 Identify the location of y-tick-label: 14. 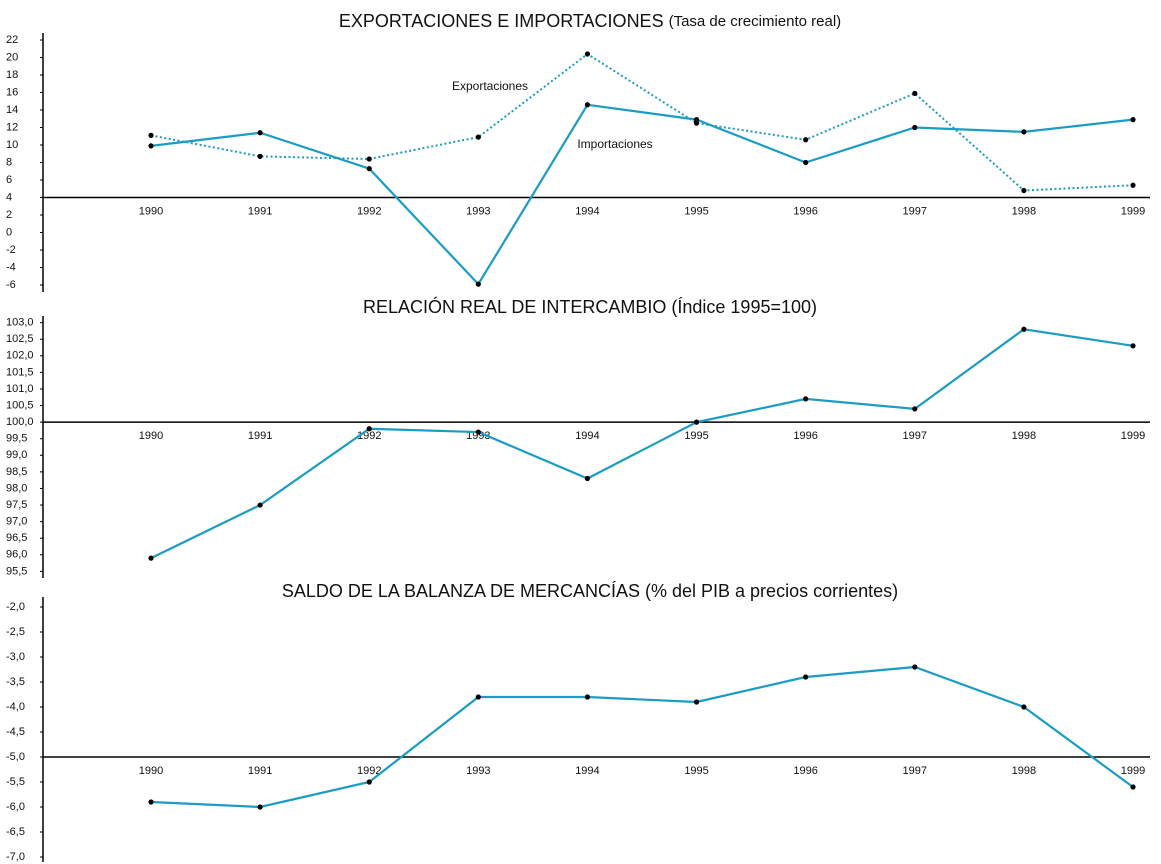
(12, 110).